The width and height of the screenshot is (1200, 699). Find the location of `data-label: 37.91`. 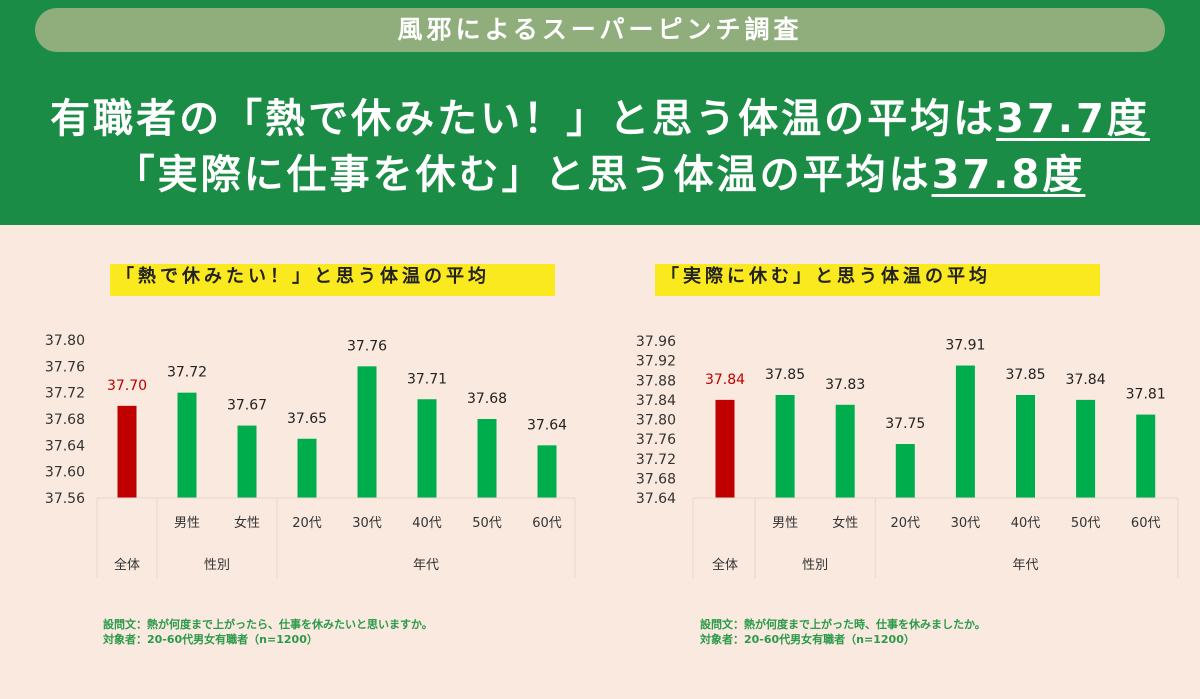

data-label: 37.91 is located at coordinates (965, 346).